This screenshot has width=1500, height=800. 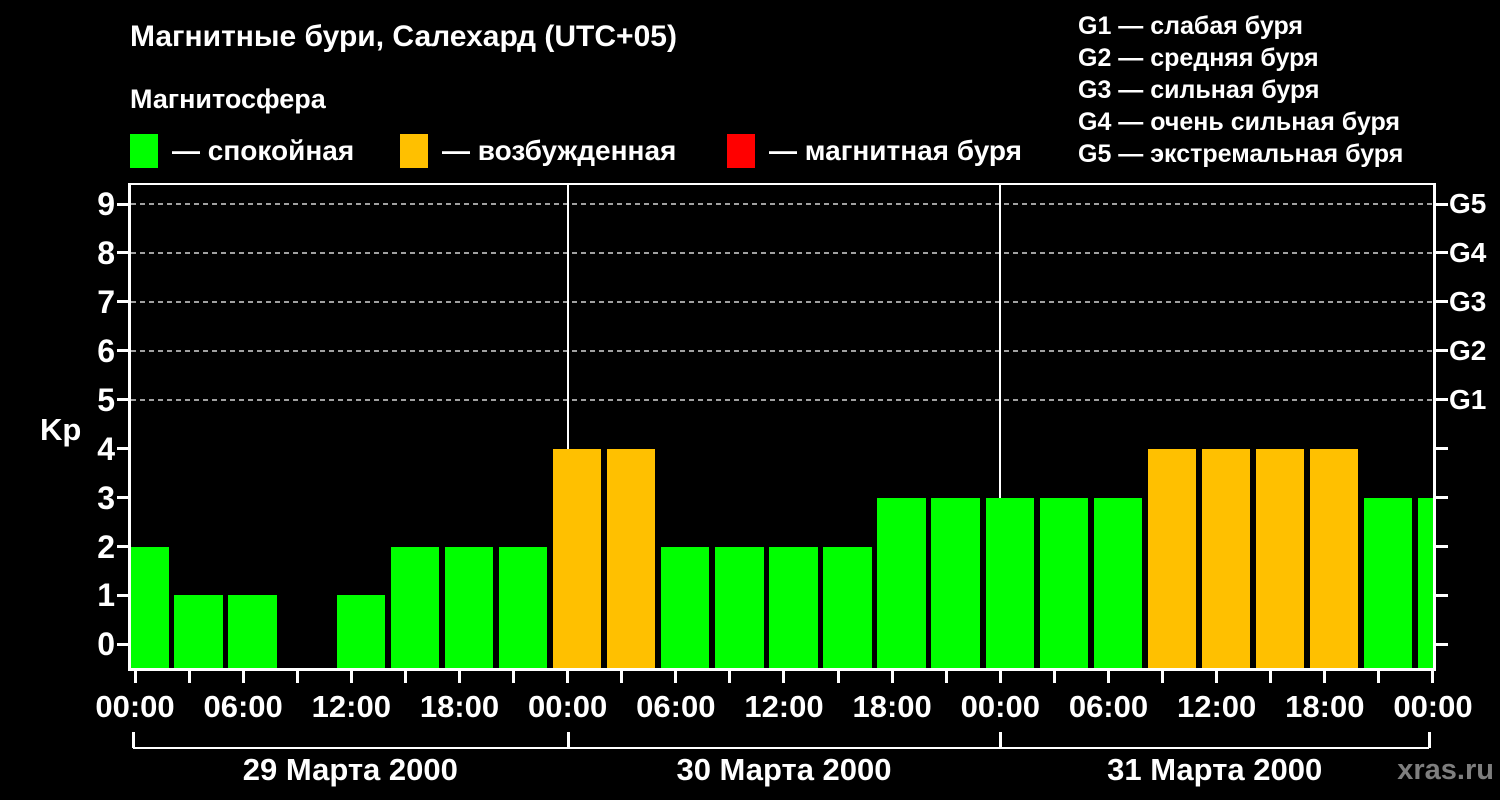 What do you see at coordinates (782, 350) in the screenshot?
I see `gridline-kp6` at bounding box center [782, 350].